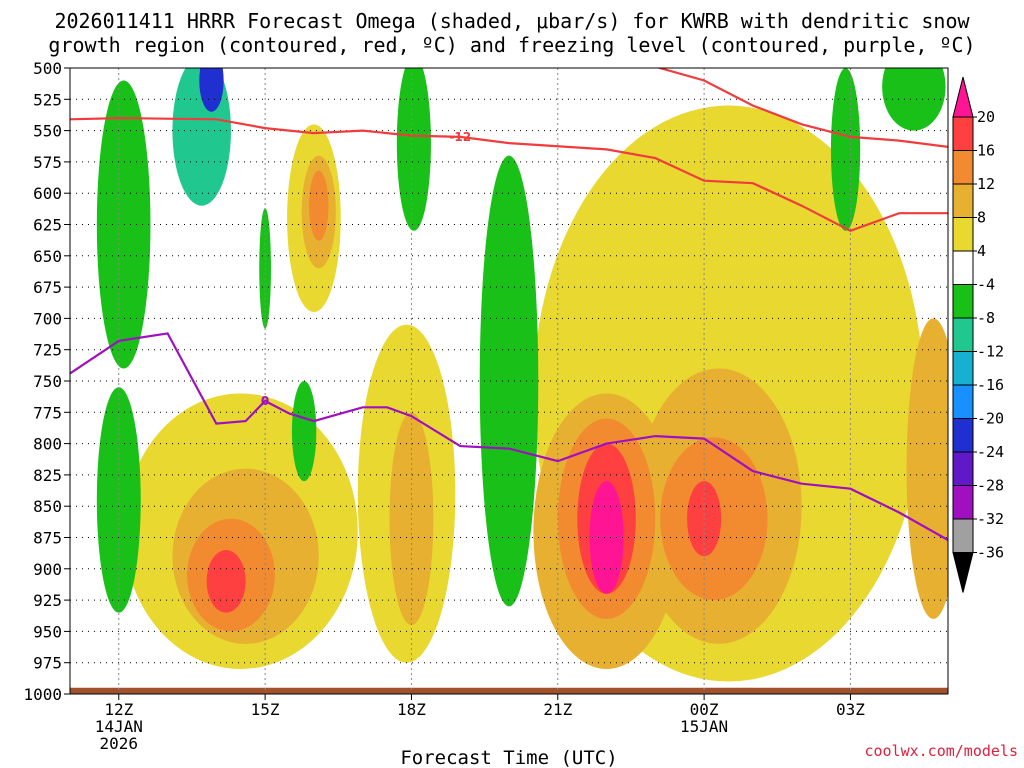  Describe the element at coordinates (557, 709) in the screenshot. I see `x-tick-label-21-0: 21Z` at that location.